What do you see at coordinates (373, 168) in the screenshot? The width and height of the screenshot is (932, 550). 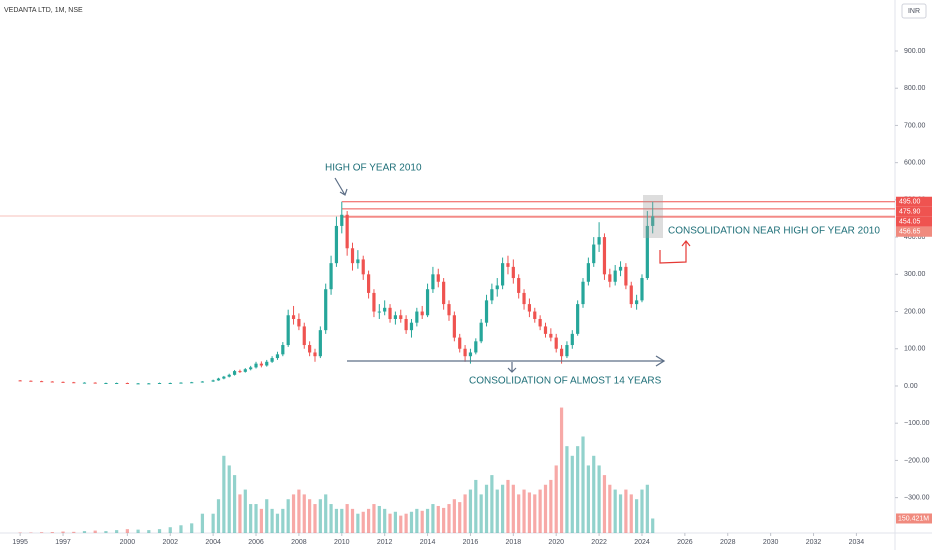 I see `annotation: HIGH OF YEAR 2010` at bounding box center [373, 168].